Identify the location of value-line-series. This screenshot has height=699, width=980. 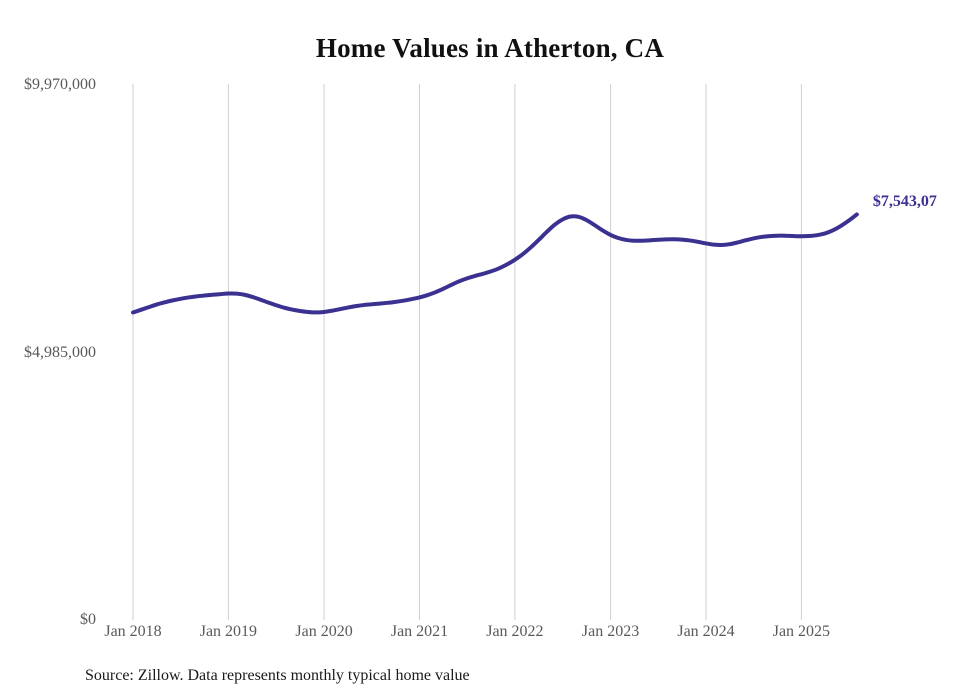
(495, 263).